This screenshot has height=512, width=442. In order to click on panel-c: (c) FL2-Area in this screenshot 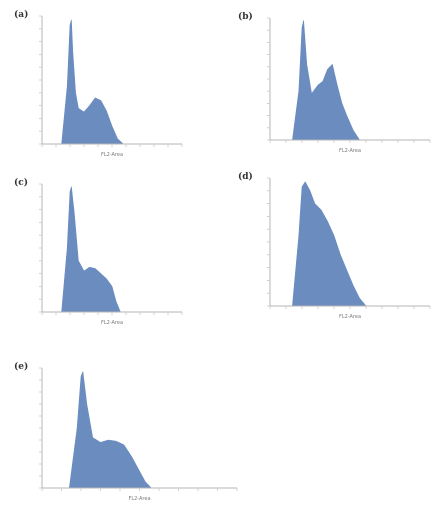, I will do `click(95, 255)`.